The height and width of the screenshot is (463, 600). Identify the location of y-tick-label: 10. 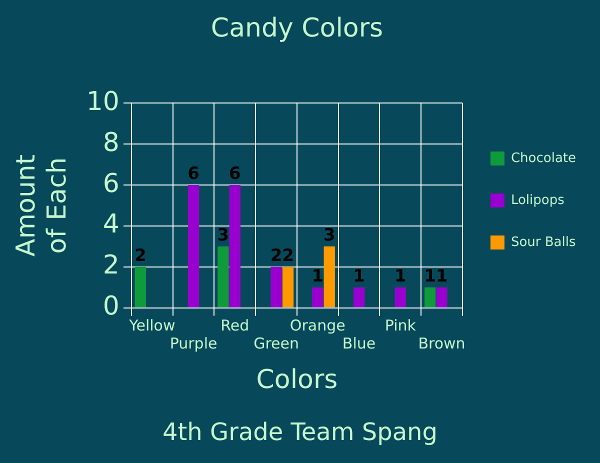
(103, 101).